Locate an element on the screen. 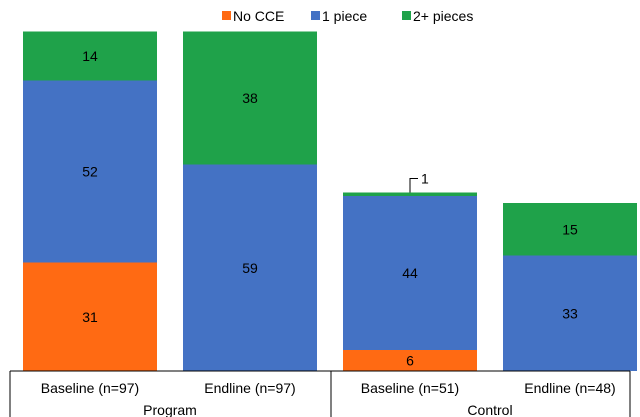 The height and width of the screenshot is (417, 640). data-label-0-1: 52 is located at coordinates (90, 172).